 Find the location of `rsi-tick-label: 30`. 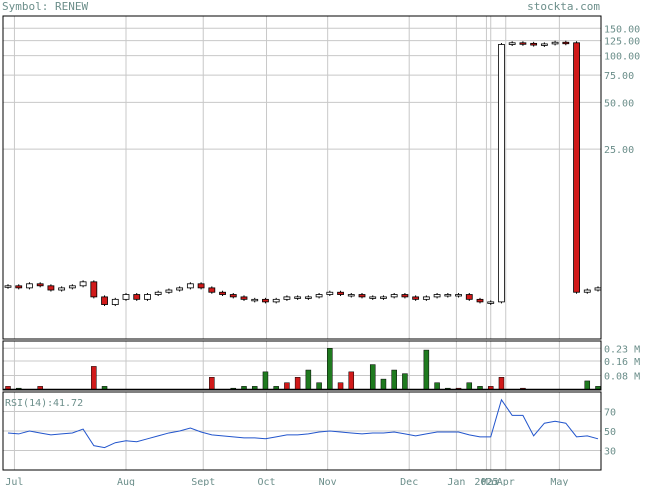

rsi-tick-label: 30 is located at coordinates (610, 452).